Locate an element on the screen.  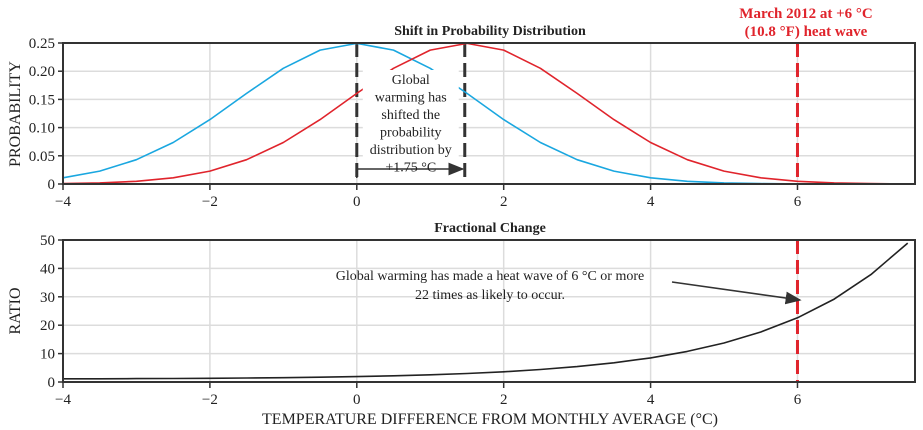
bottom-y-axis-label: RATIO is located at coordinates (15, 310).